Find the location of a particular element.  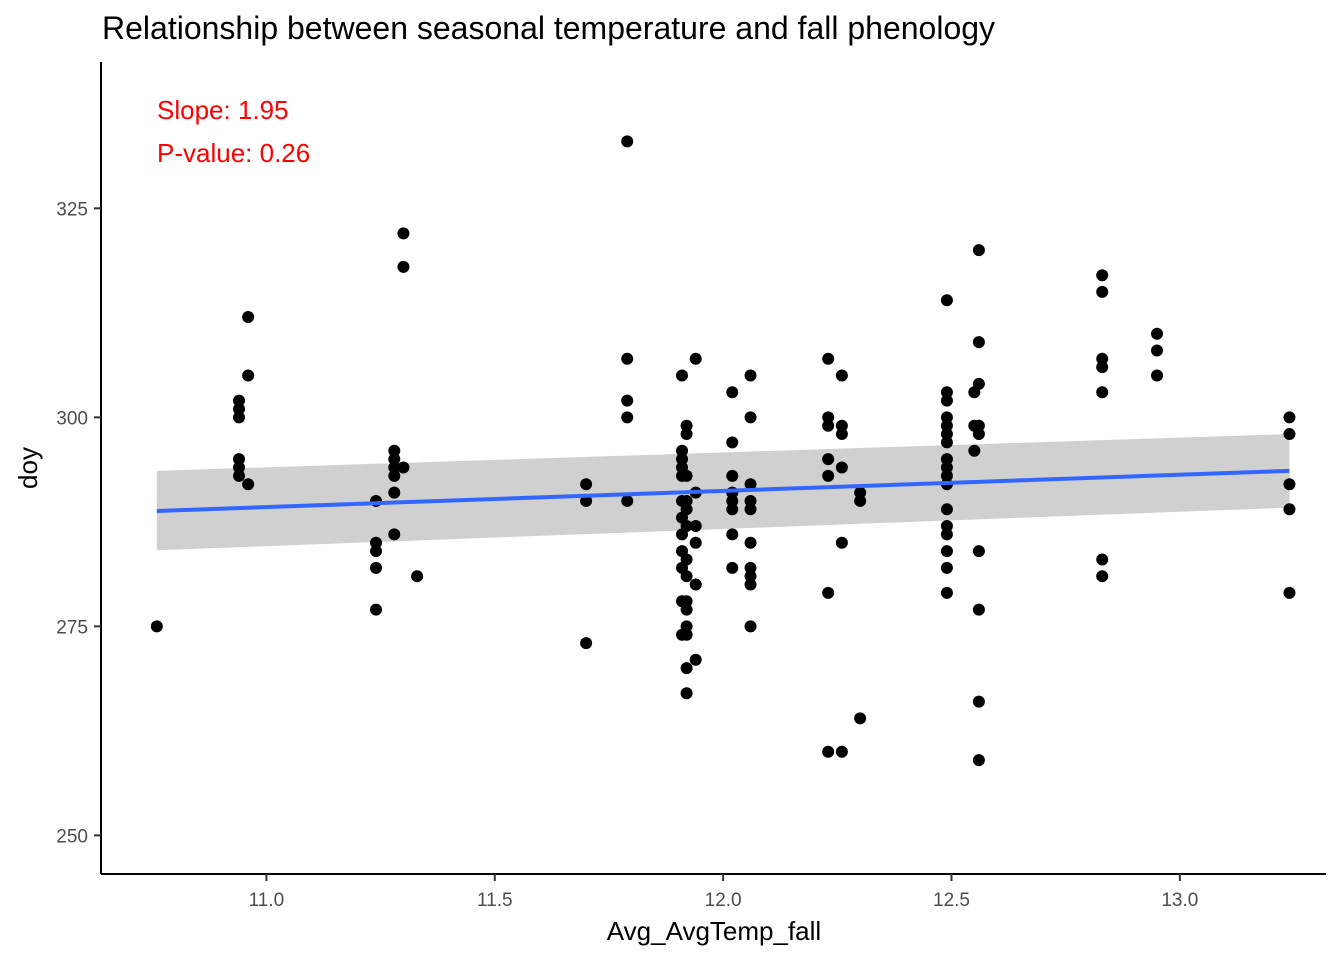

x-axis-title: Avg_AvgTemp_fall is located at coordinates (714, 931).